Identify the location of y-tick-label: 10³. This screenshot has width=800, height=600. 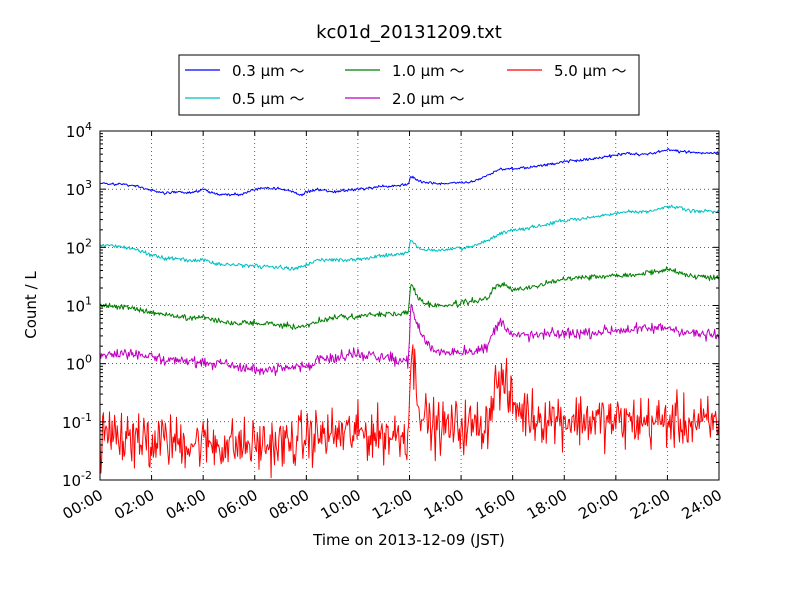
(79, 188).